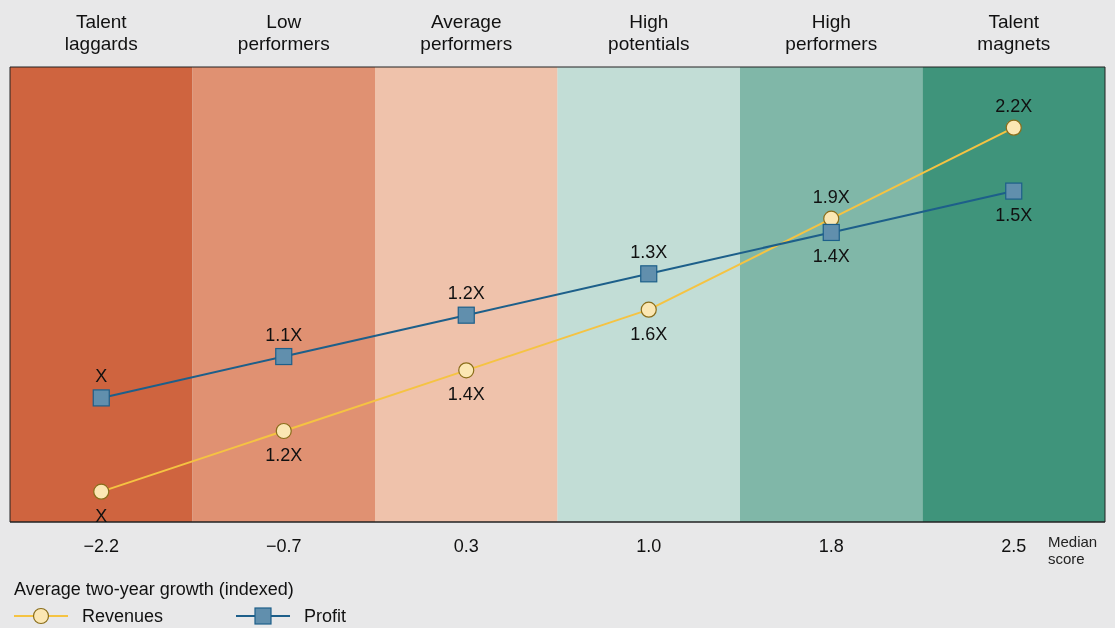  What do you see at coordinates (101, 32) in the screenshot?
I see `band-label: Talent laggards` at bounding box center [101, 32].